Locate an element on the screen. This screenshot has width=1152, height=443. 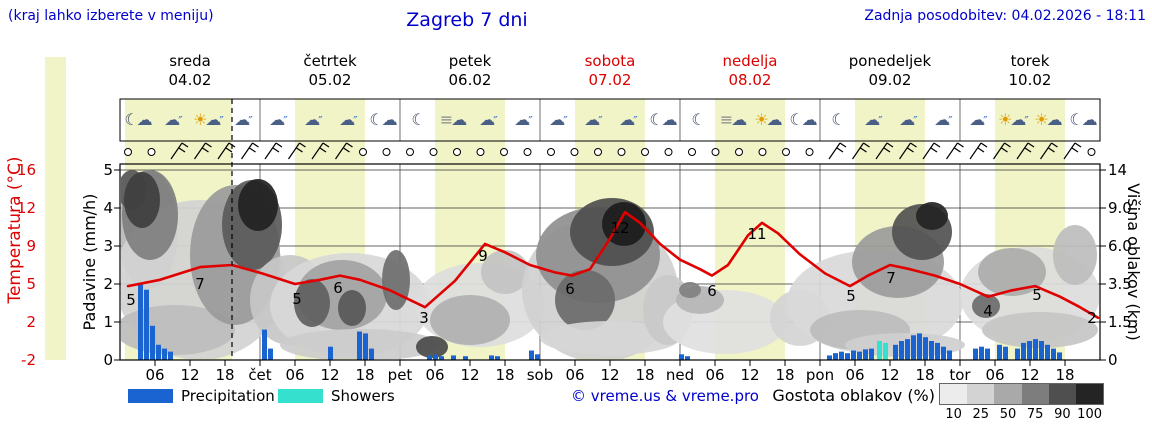
weather-icon: ≡☁ is located at coordinates (732, 120).